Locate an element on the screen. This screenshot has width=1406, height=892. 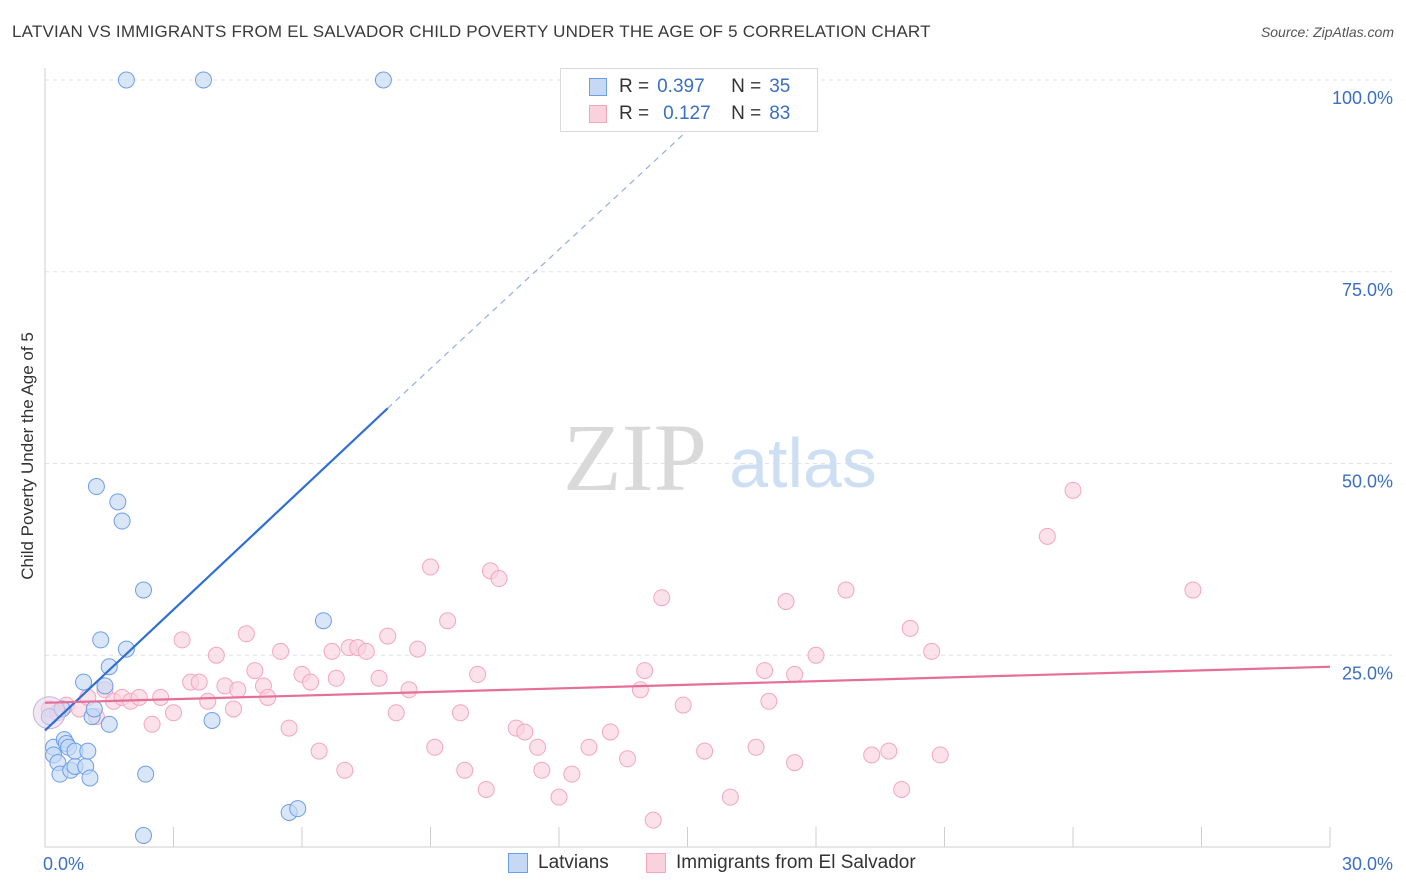
series-legend: Latvians Immigrants from El Salvador is located at coordinates (703, 864).